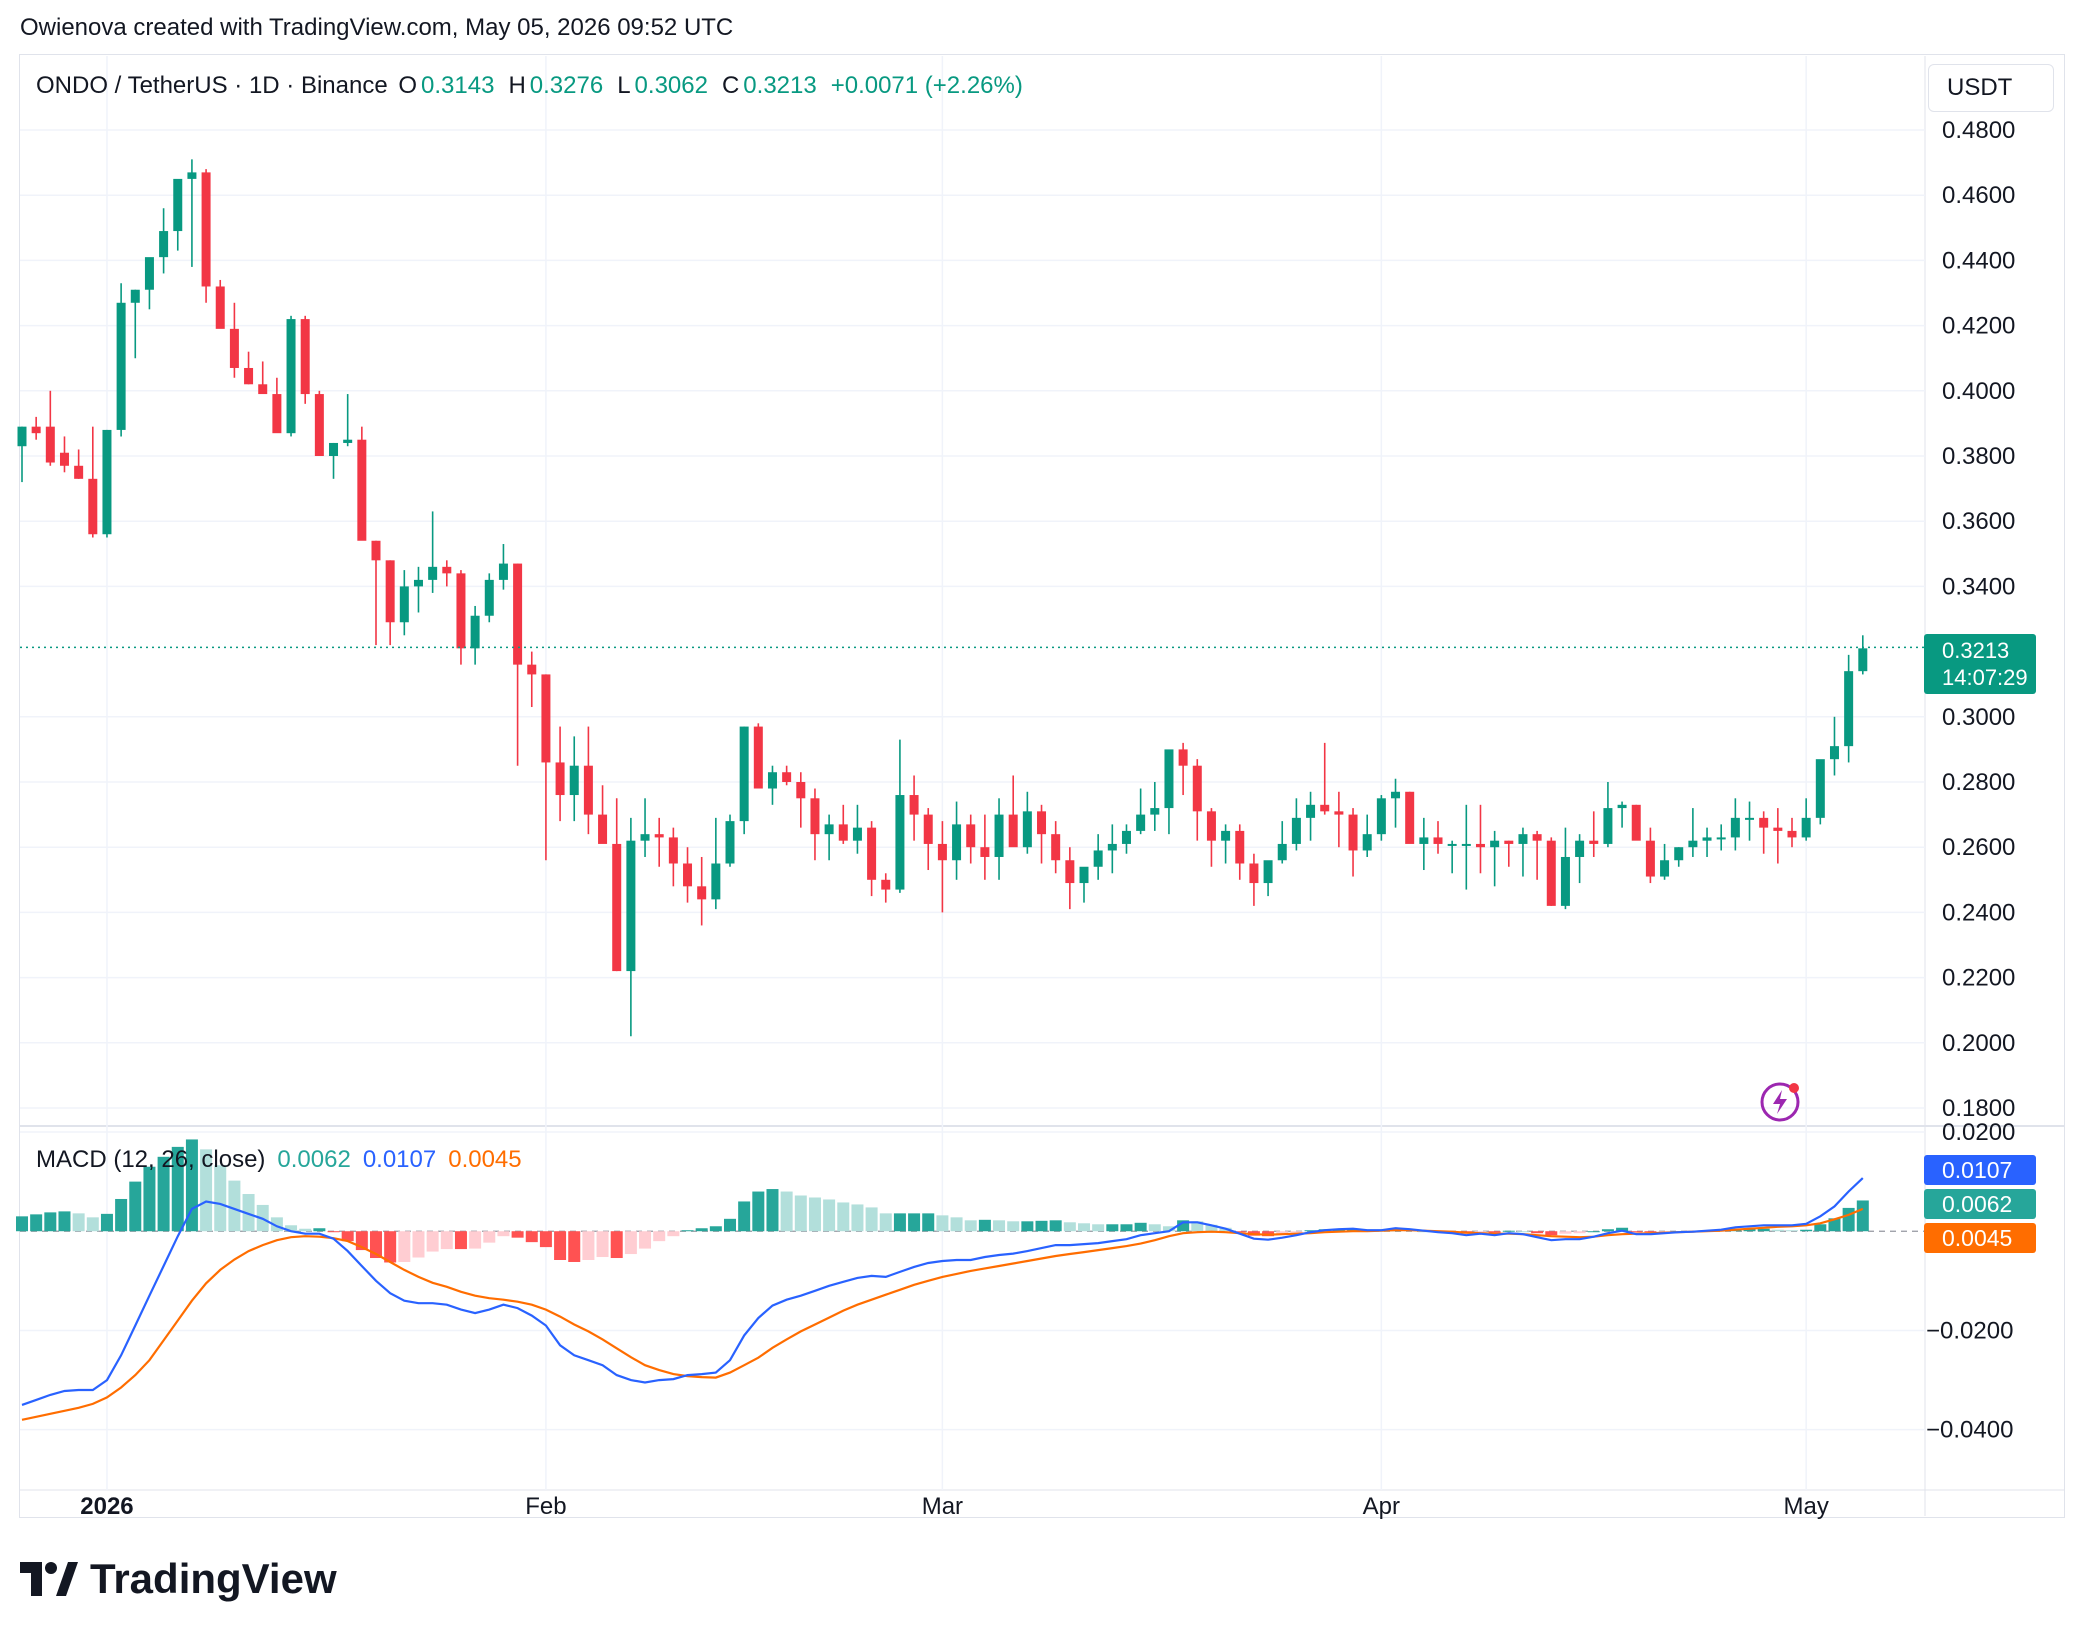 The width and height of the screenshot is (2084, 1636). What do you see at coordinates (624, 85) in the screenshot?
I see `low-label: L` at bounding box center [624, 85].